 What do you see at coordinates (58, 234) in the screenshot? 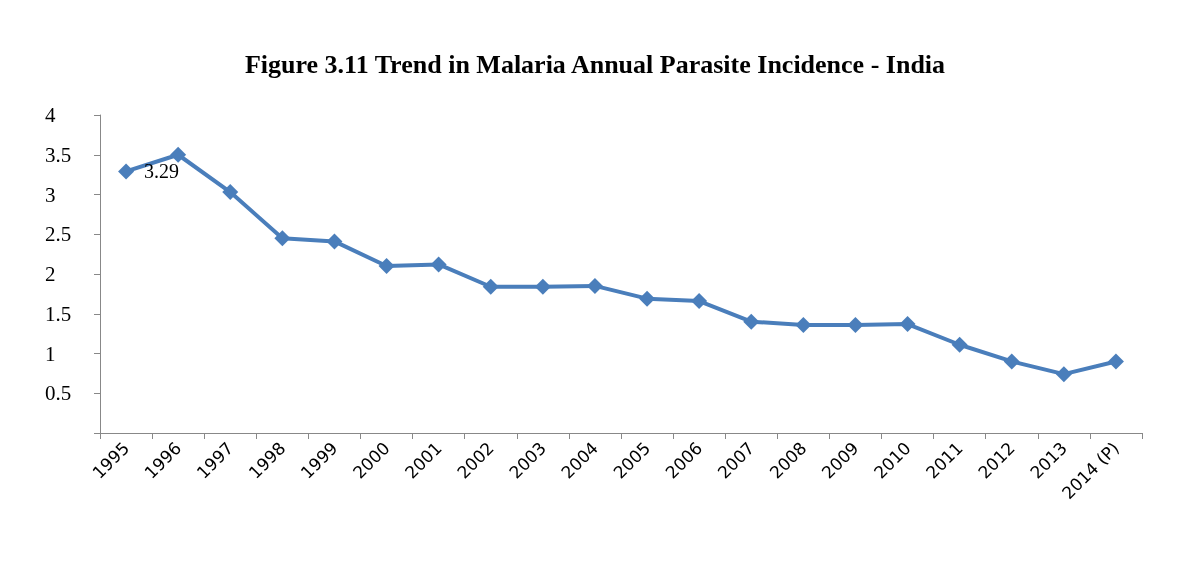
I see `y-tick-label: 2.5` at bounding box center [58, 234].